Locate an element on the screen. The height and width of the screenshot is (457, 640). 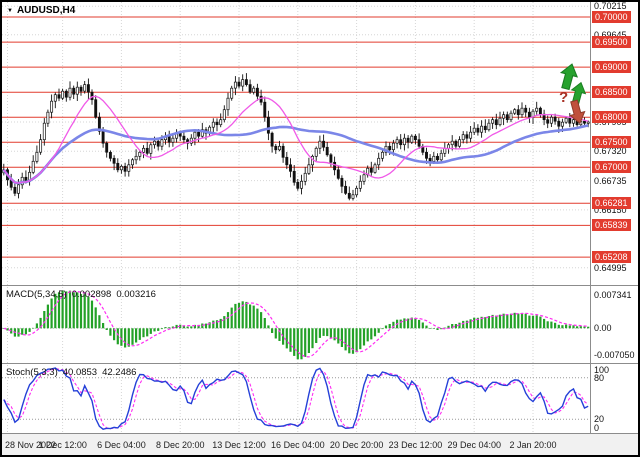
price-axis-label: 0.66150 is located at coordinates (610, 209).